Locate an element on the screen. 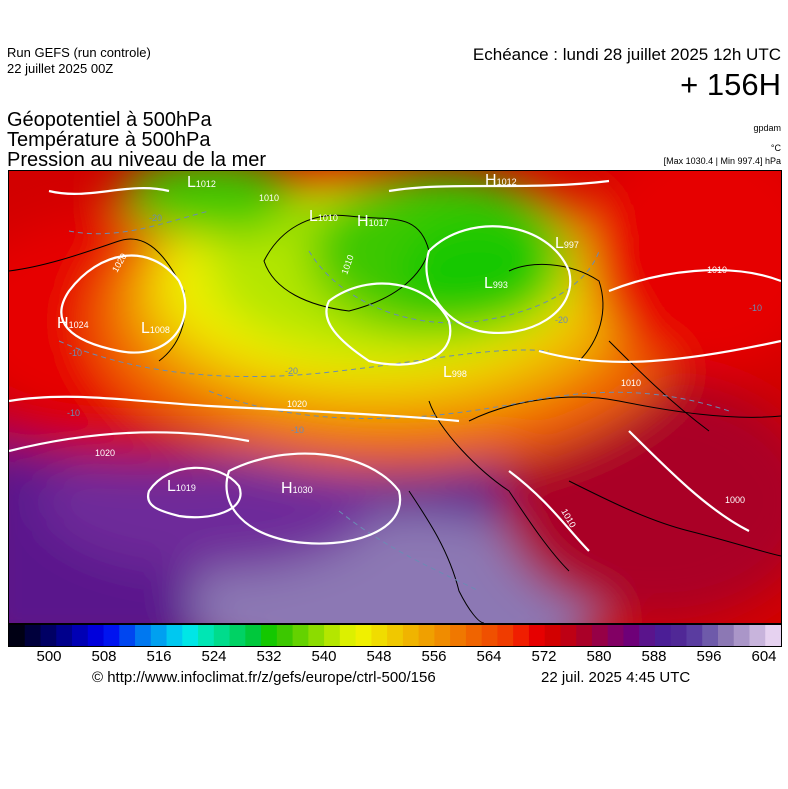 Image resolution: width=788 pixels, height=789 pixels. legend-tick-label: 516 is located at coordinates (159, 656).